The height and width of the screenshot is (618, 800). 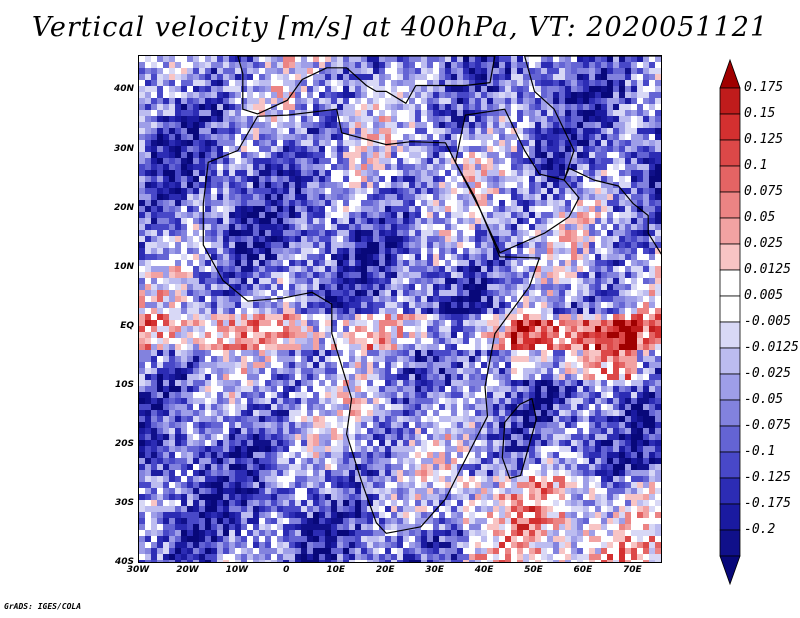 I want to click on lon-tick-label: 60E, so click(x=583, y=570).